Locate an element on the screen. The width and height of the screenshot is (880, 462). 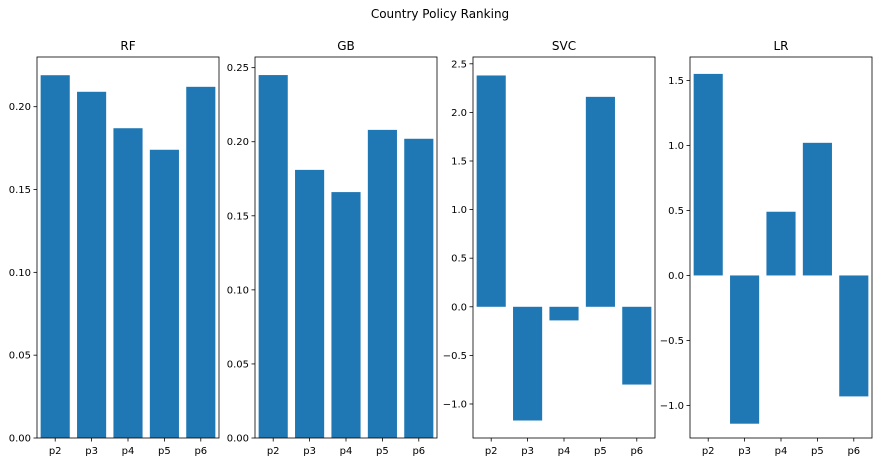
subplot-title: RF is located at coordinates (127, 46).